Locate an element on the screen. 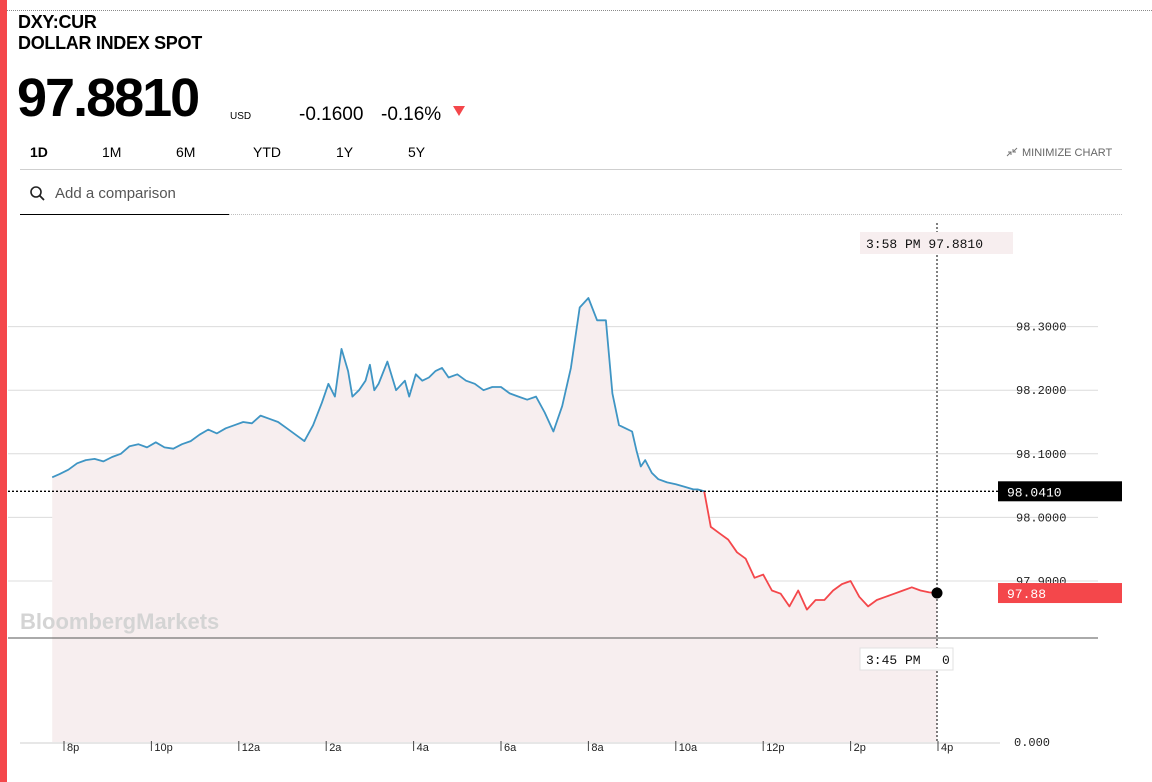 The image size is (1152, 782). range-tab-1m: 1M is located at coordinates (112, 152).